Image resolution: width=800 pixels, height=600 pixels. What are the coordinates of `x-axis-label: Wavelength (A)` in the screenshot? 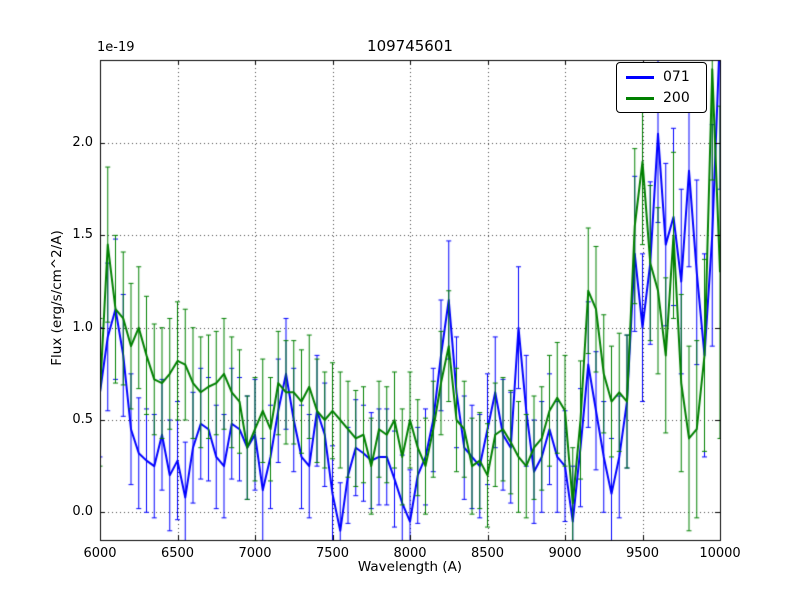 It's located at (410, 567).